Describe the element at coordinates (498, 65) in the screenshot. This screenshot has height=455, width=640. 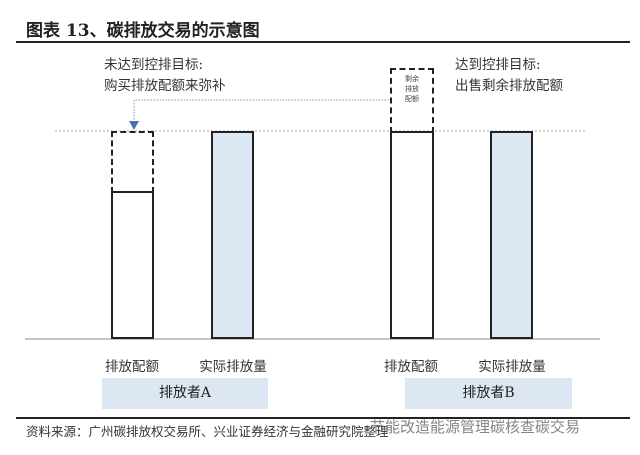
I see `annotation-b-line1: 达到控排目标:` at that location.